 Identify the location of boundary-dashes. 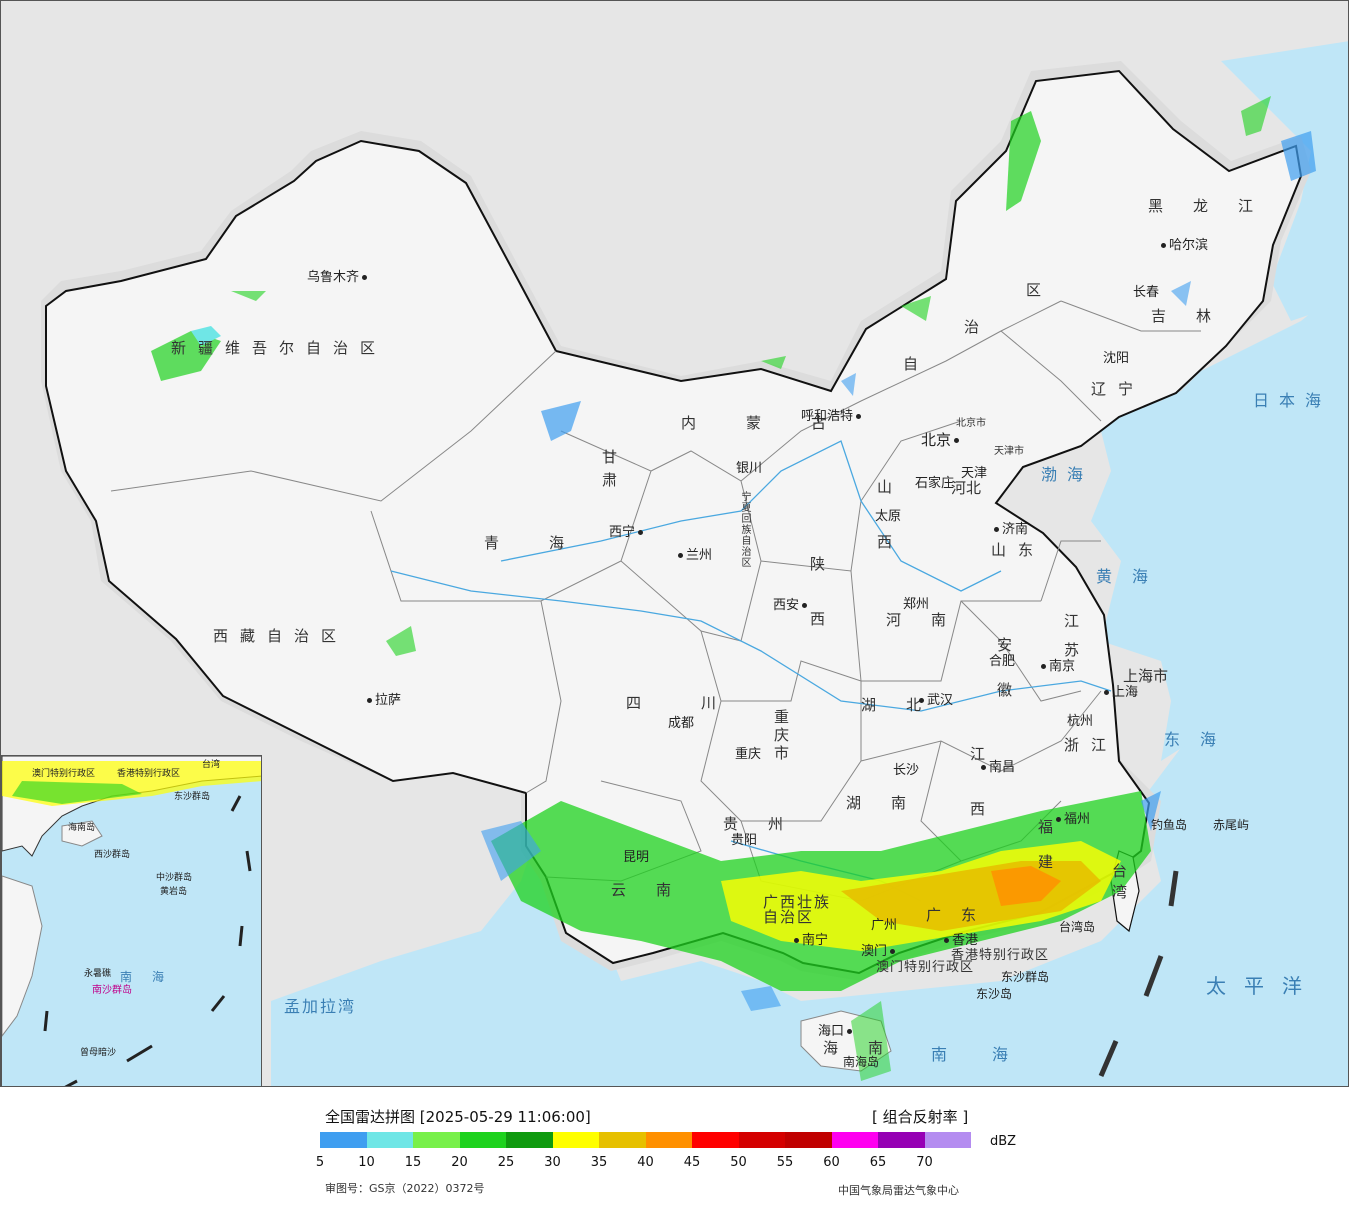
(1138, 973).